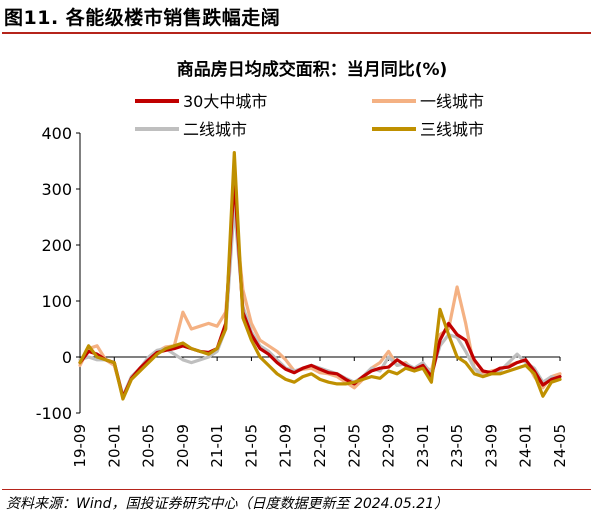  What do you see at coordinates (452, 129) in the screenshot?
I see `legend-label: 三线城市` at bounding box center [452, 129].